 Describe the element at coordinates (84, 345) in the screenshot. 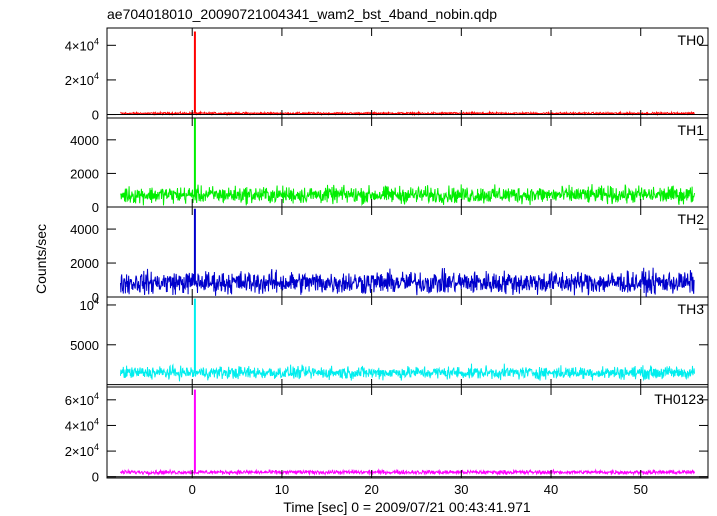

I see `y-tick-label: 5000` at that location.